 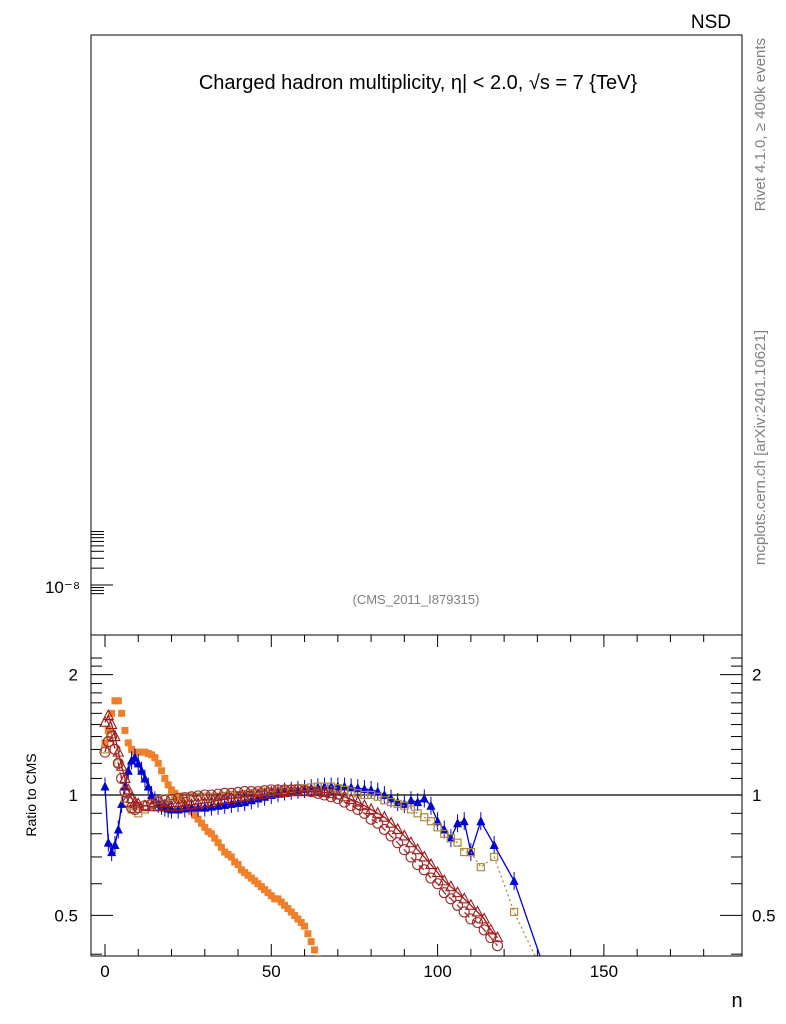 I want to click on main-ytick-label: 10⁻⁸, so click(x=62, y=587).